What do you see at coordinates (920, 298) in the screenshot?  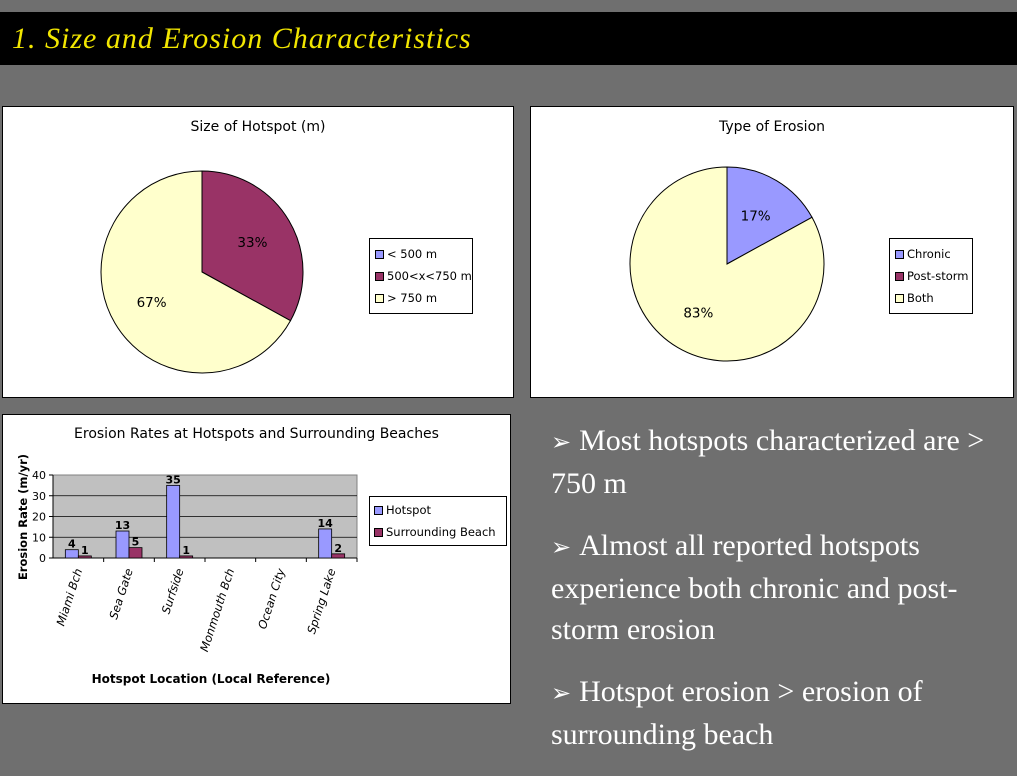 I see `legend-label: Both` at bounding box center [920, 298].